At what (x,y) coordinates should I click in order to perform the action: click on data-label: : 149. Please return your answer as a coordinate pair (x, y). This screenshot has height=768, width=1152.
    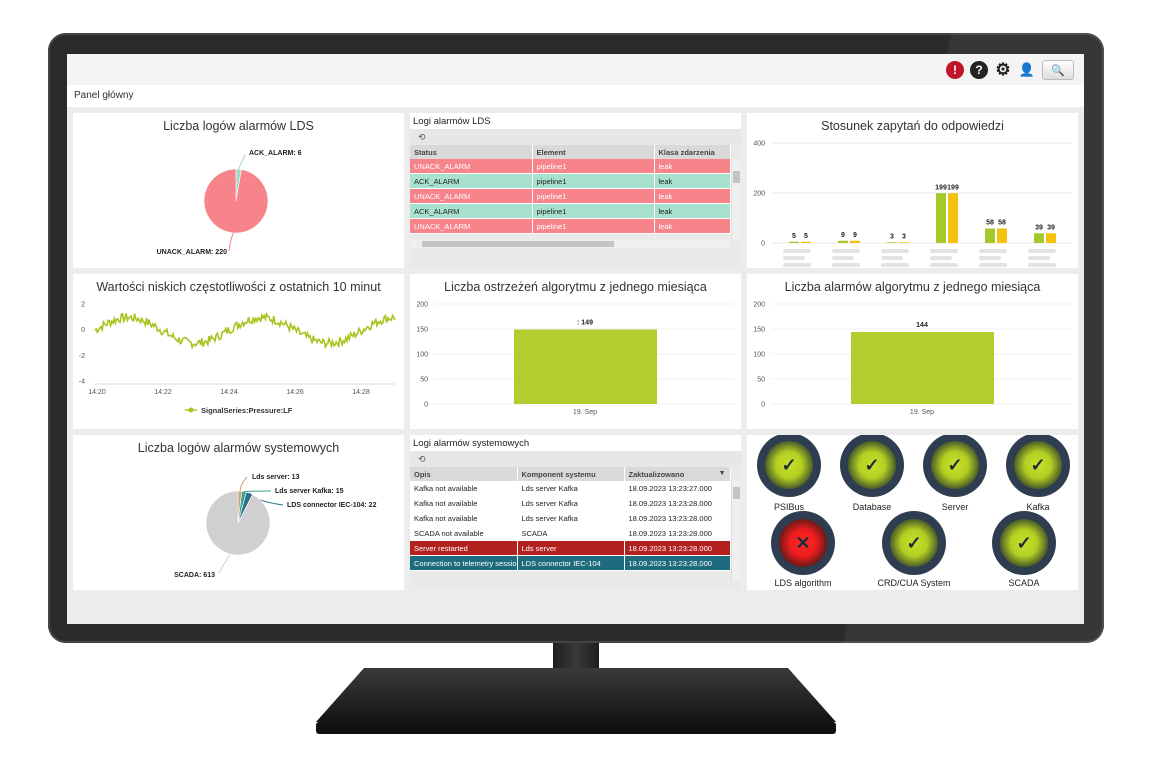
    Looking at the image, I should click on (585, 323).